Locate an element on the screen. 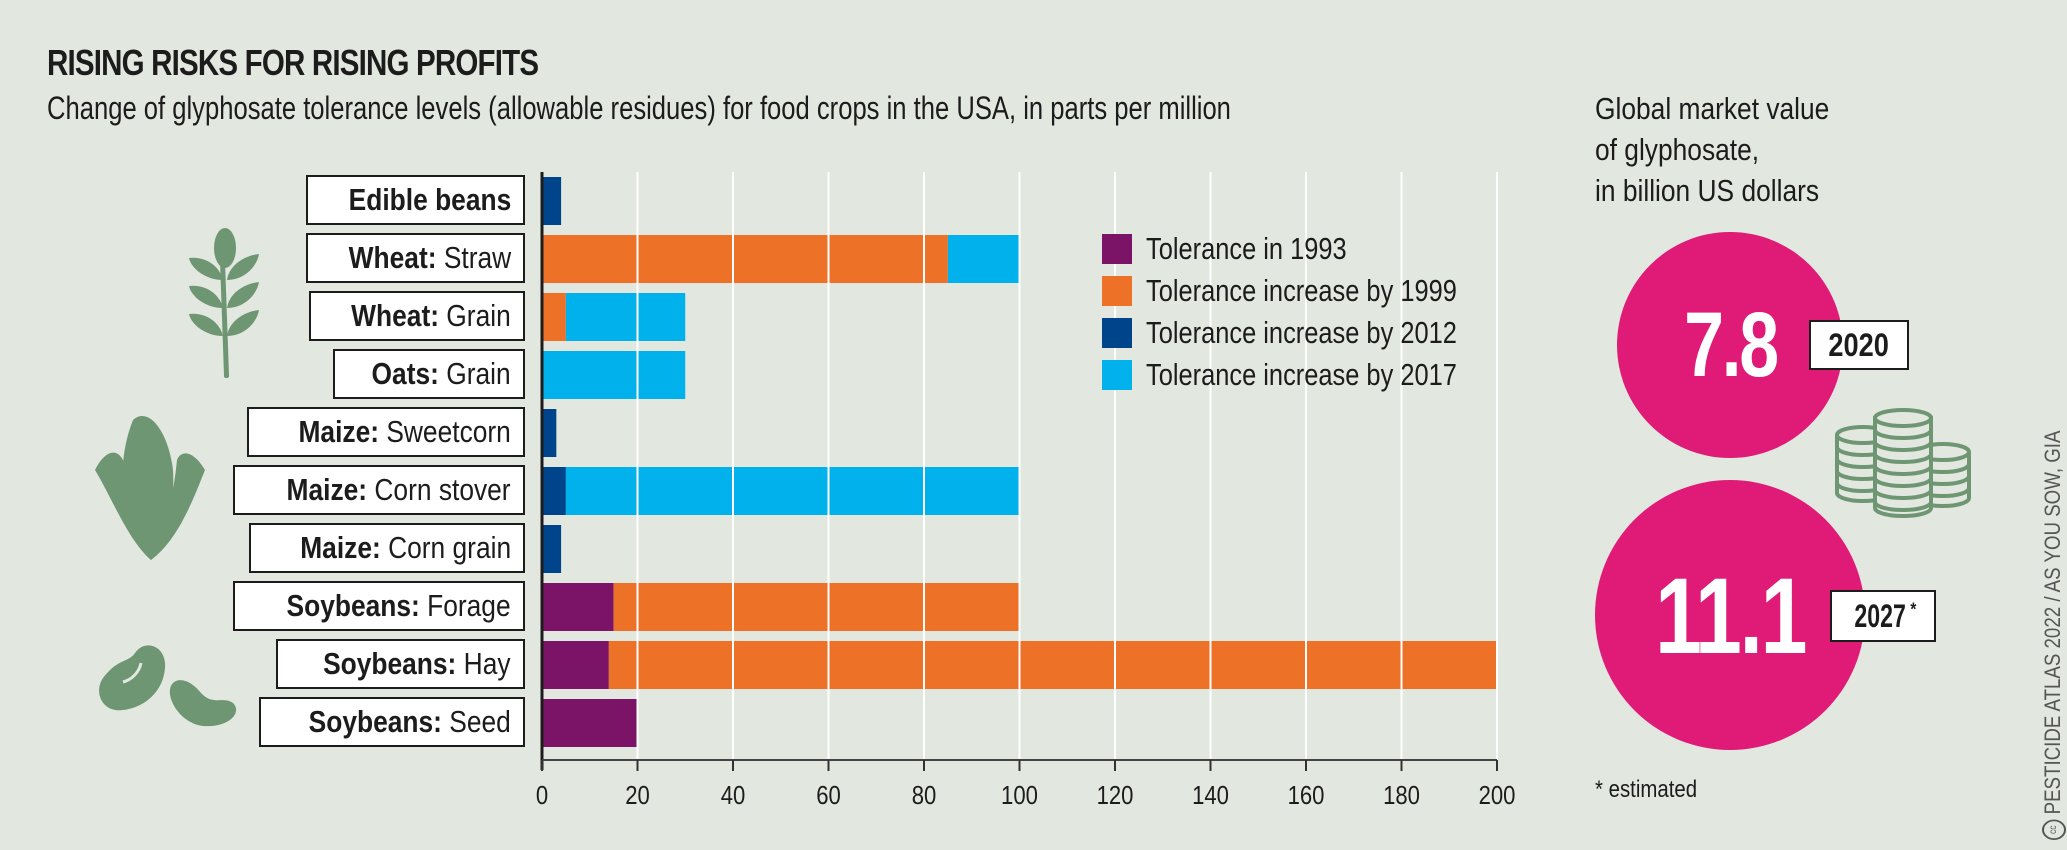 This screenshot has height=850, width=2067. category-label-text: Oats: Grain is located at coordinates (441, 374).